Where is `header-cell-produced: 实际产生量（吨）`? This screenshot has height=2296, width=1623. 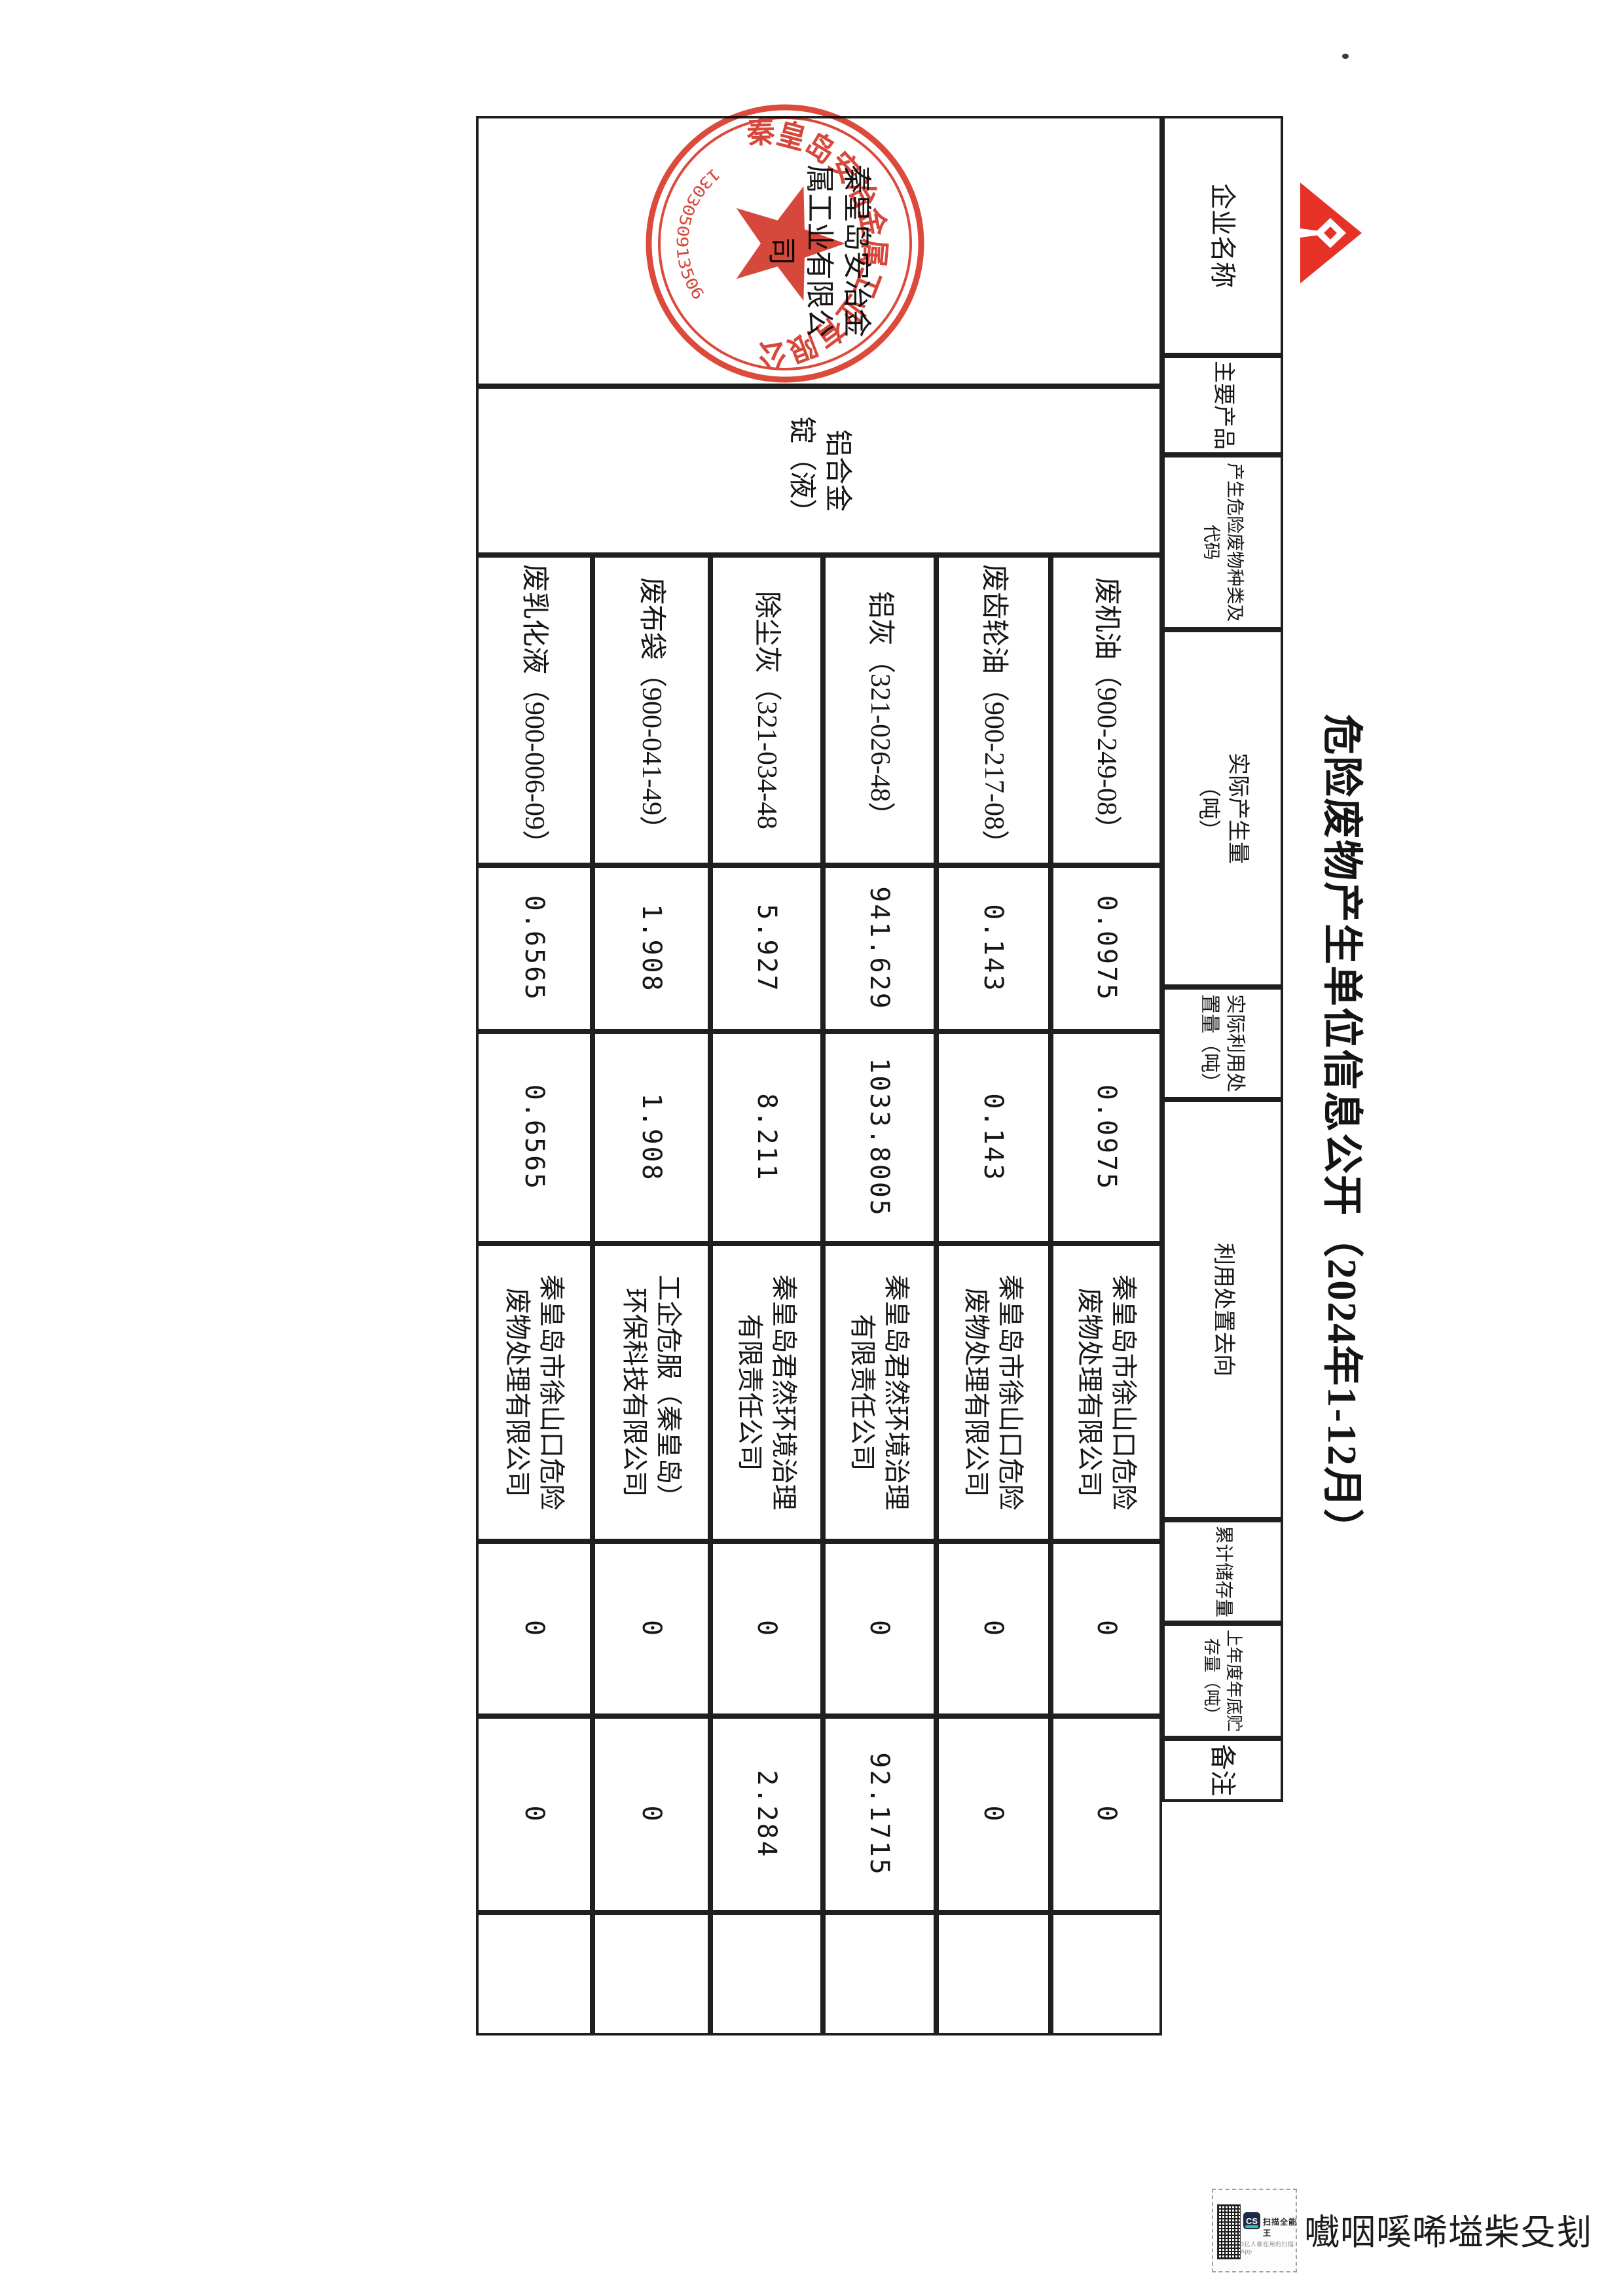 header-cell-produced: 实际产生量（吨） is located at coordinates (1222, 808).